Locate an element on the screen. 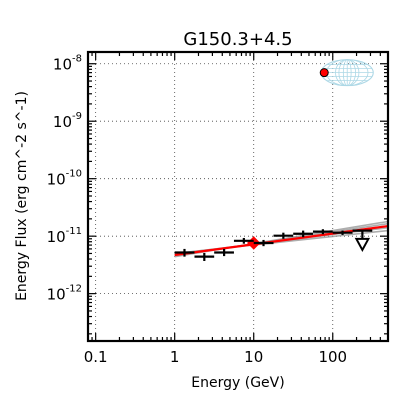  chart-title: G150.3+4.5 is located at coordinates (237, 39).